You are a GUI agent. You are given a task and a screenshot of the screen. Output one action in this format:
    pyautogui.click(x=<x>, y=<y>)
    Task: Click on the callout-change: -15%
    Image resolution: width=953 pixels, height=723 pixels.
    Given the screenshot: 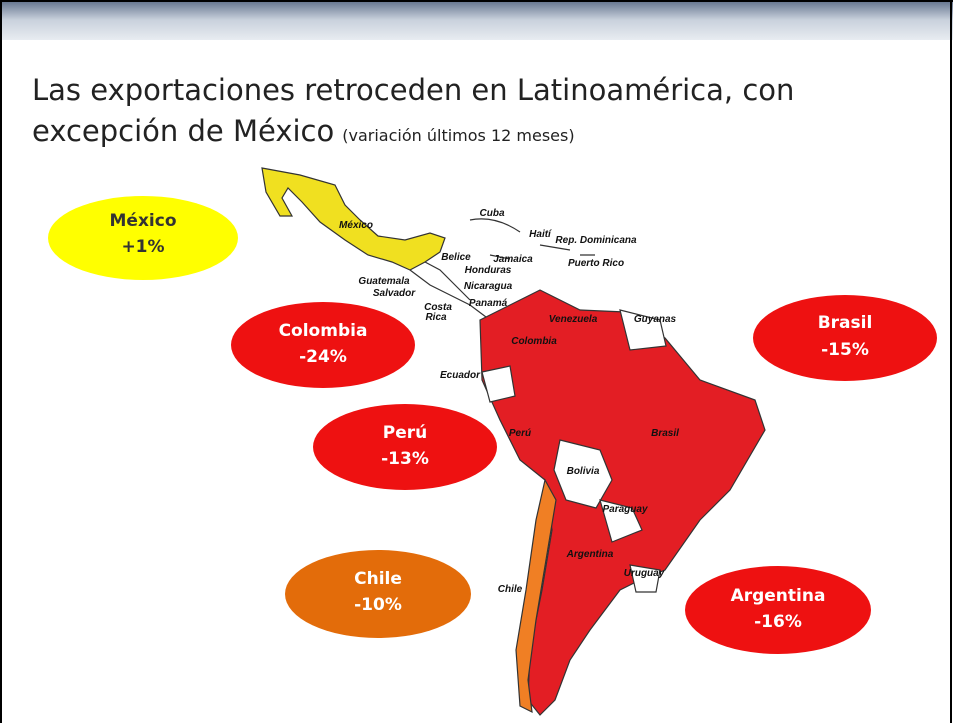 What is the action you would take?
    pyautogui.click(x=845, y=350)
    